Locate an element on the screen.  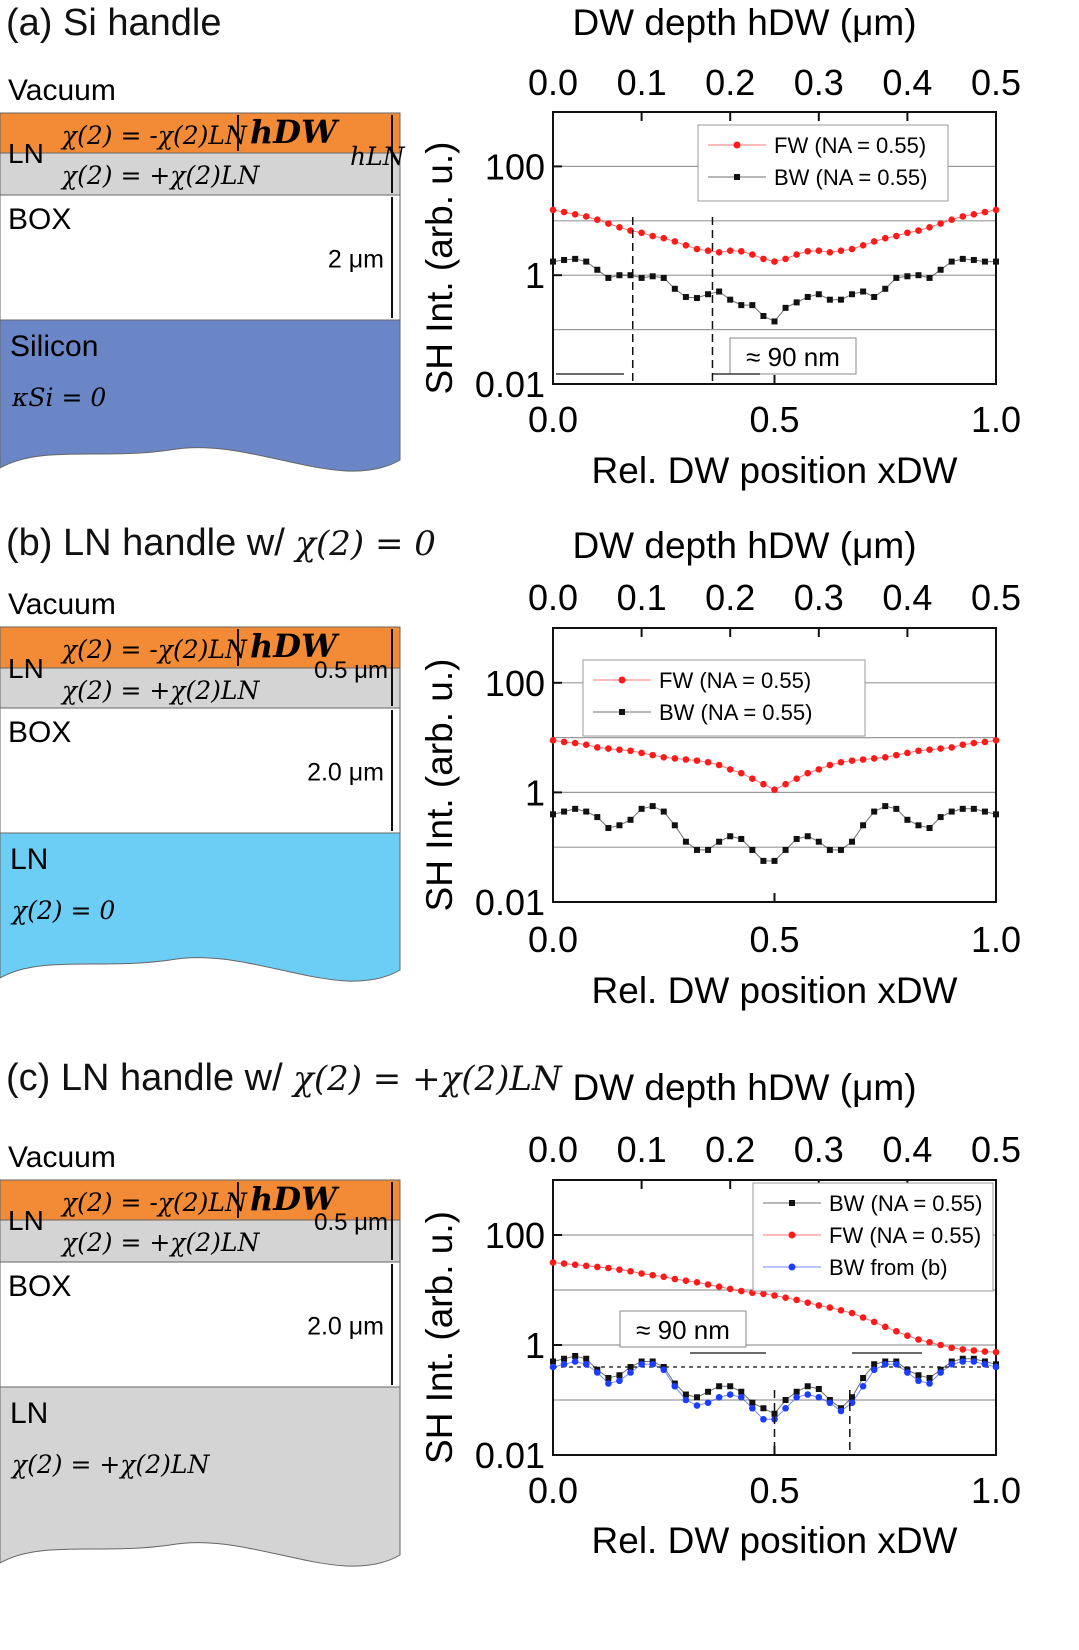
bottom-tick-label: 1.0 is located at coordinates (996, 939).